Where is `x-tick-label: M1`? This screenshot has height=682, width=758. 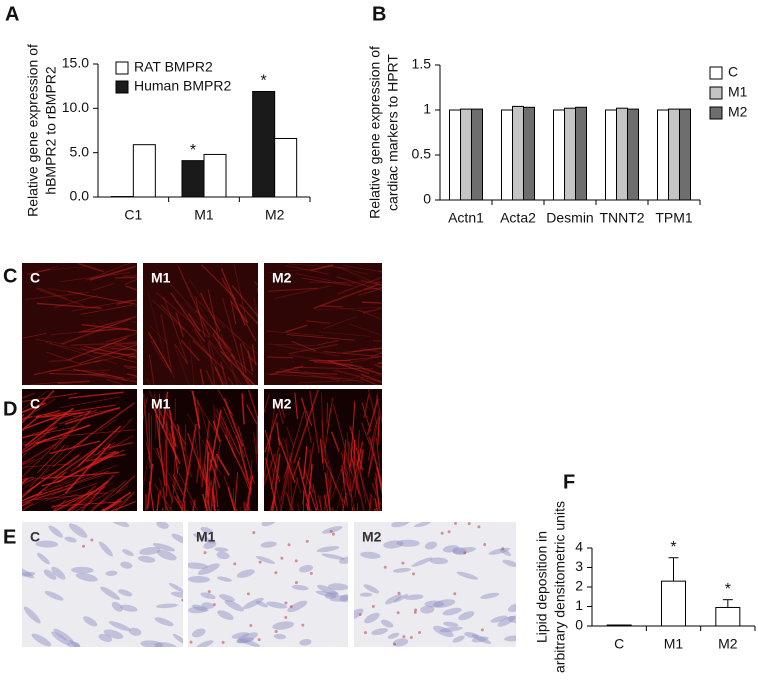 x-tick-label: M1 is located at coordinates (674, 644).